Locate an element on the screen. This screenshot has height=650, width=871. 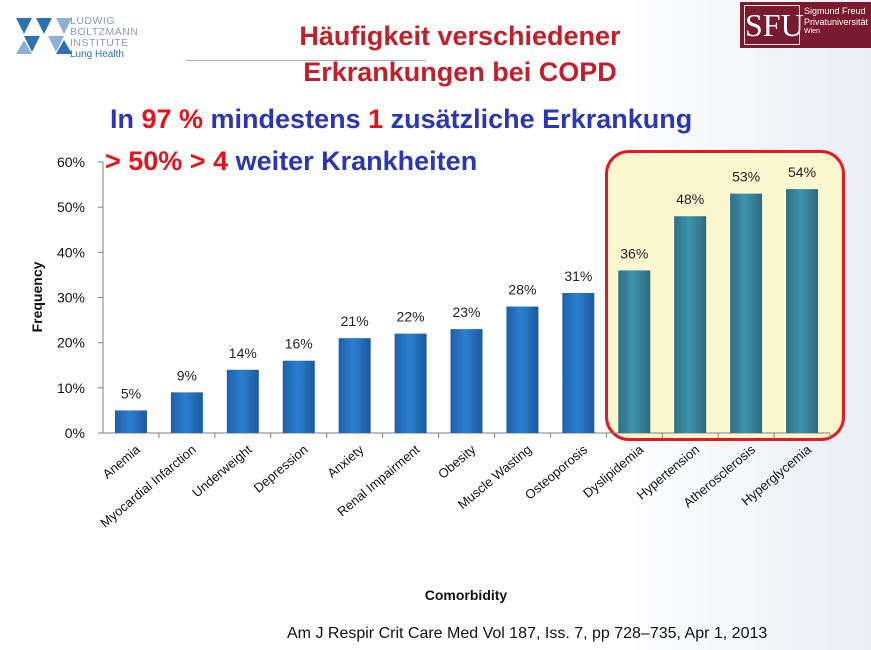
lbi-line-3: INSTITUTE is located at coordinates (99, 43).